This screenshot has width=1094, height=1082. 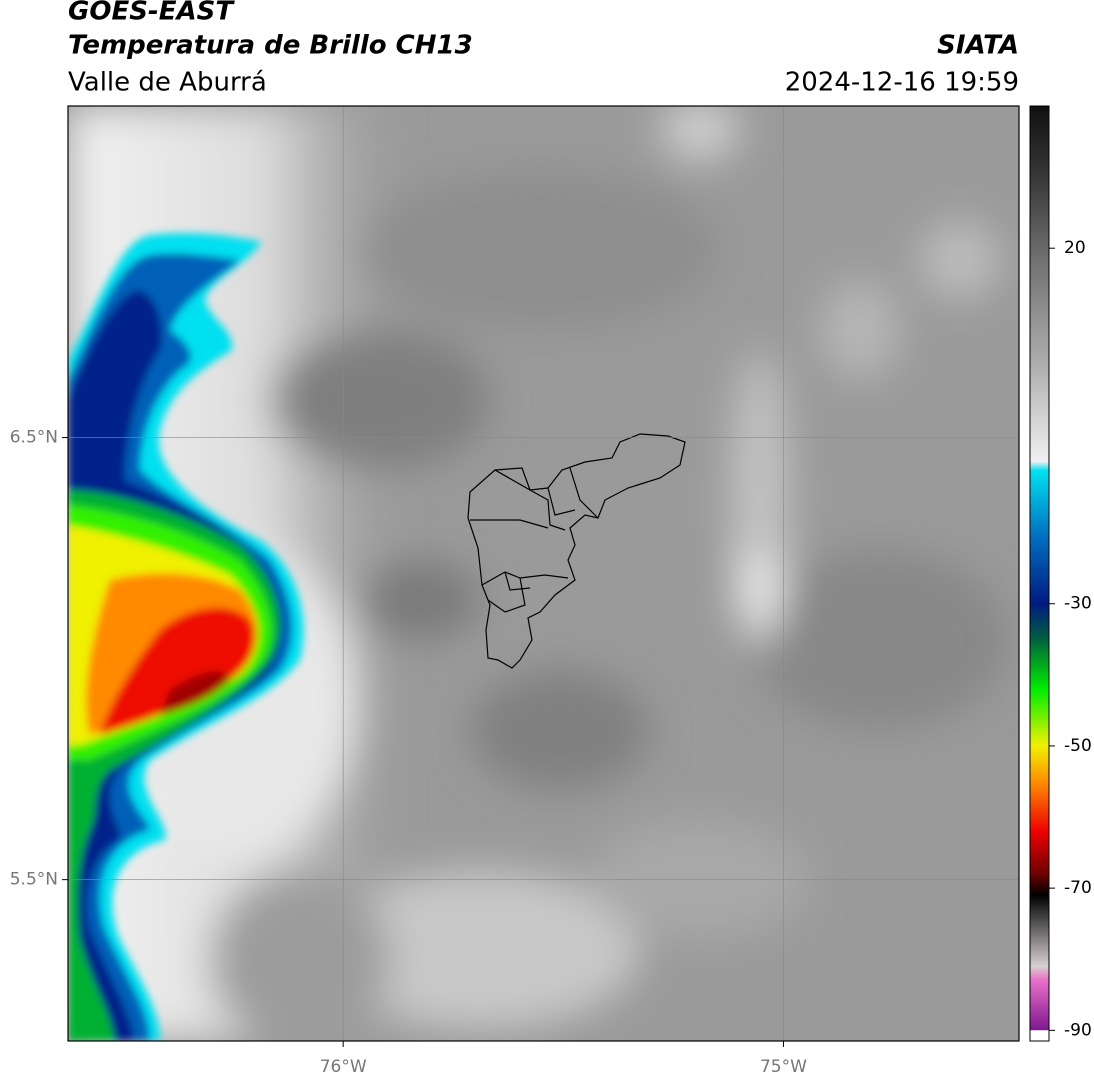 I want to click on municipal-boundaries, so click(x=576, y=551).